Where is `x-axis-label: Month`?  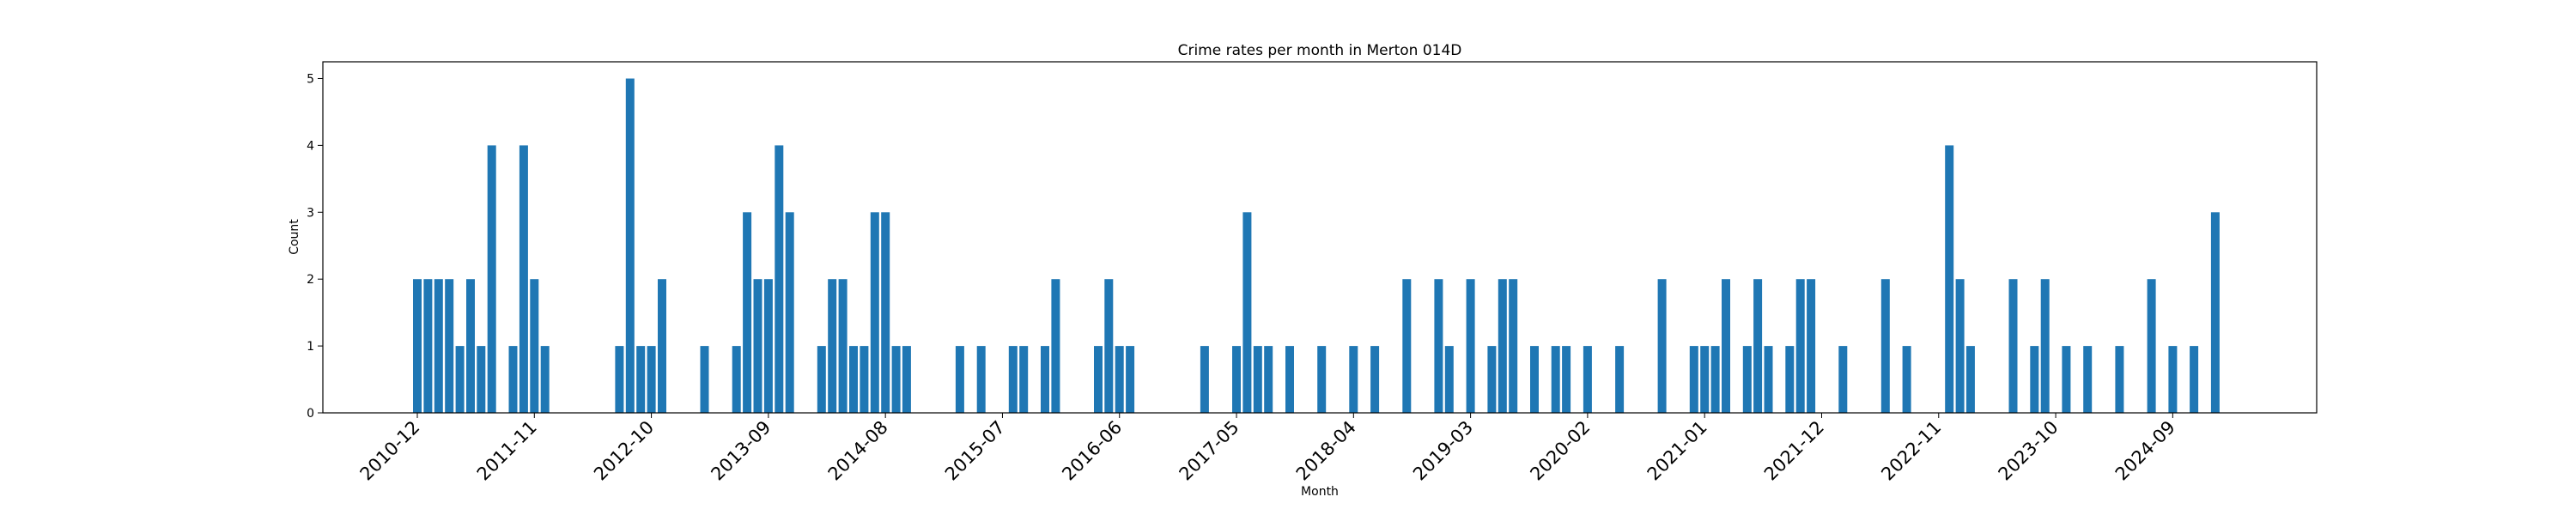 x-axis-label: Month is located at coordinates (1320, 492).